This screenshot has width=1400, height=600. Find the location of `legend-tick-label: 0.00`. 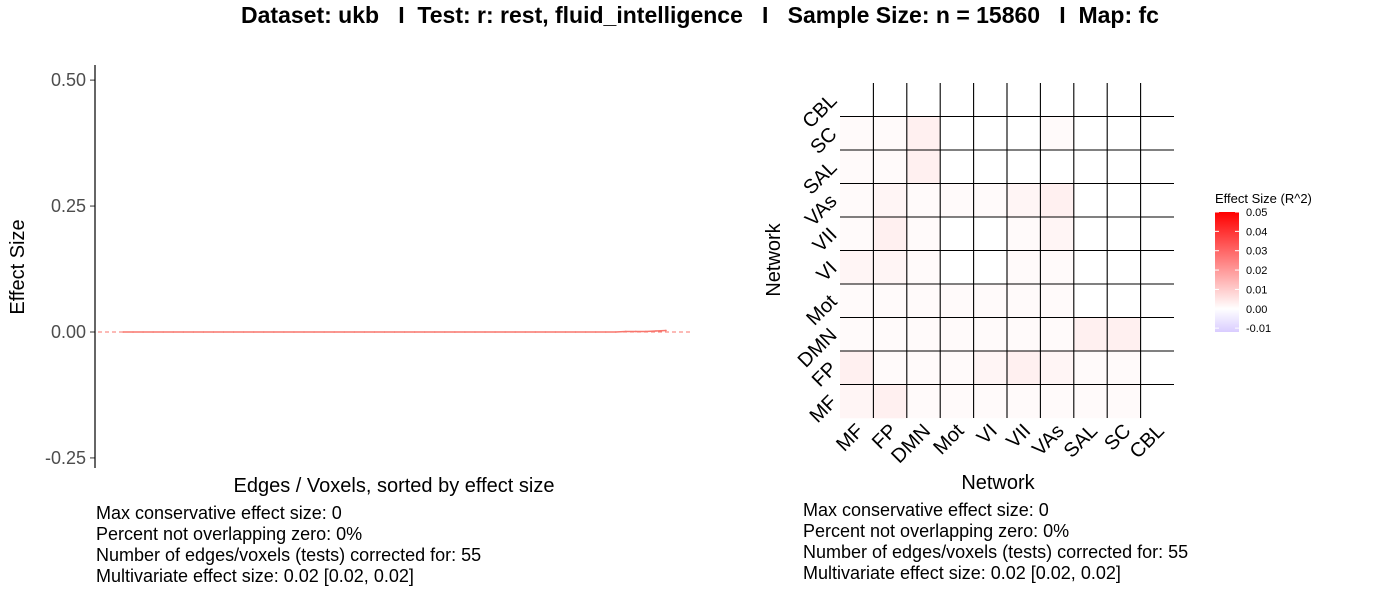

legend-tick-label: 0.00 is located at coordinates (1256, 310).